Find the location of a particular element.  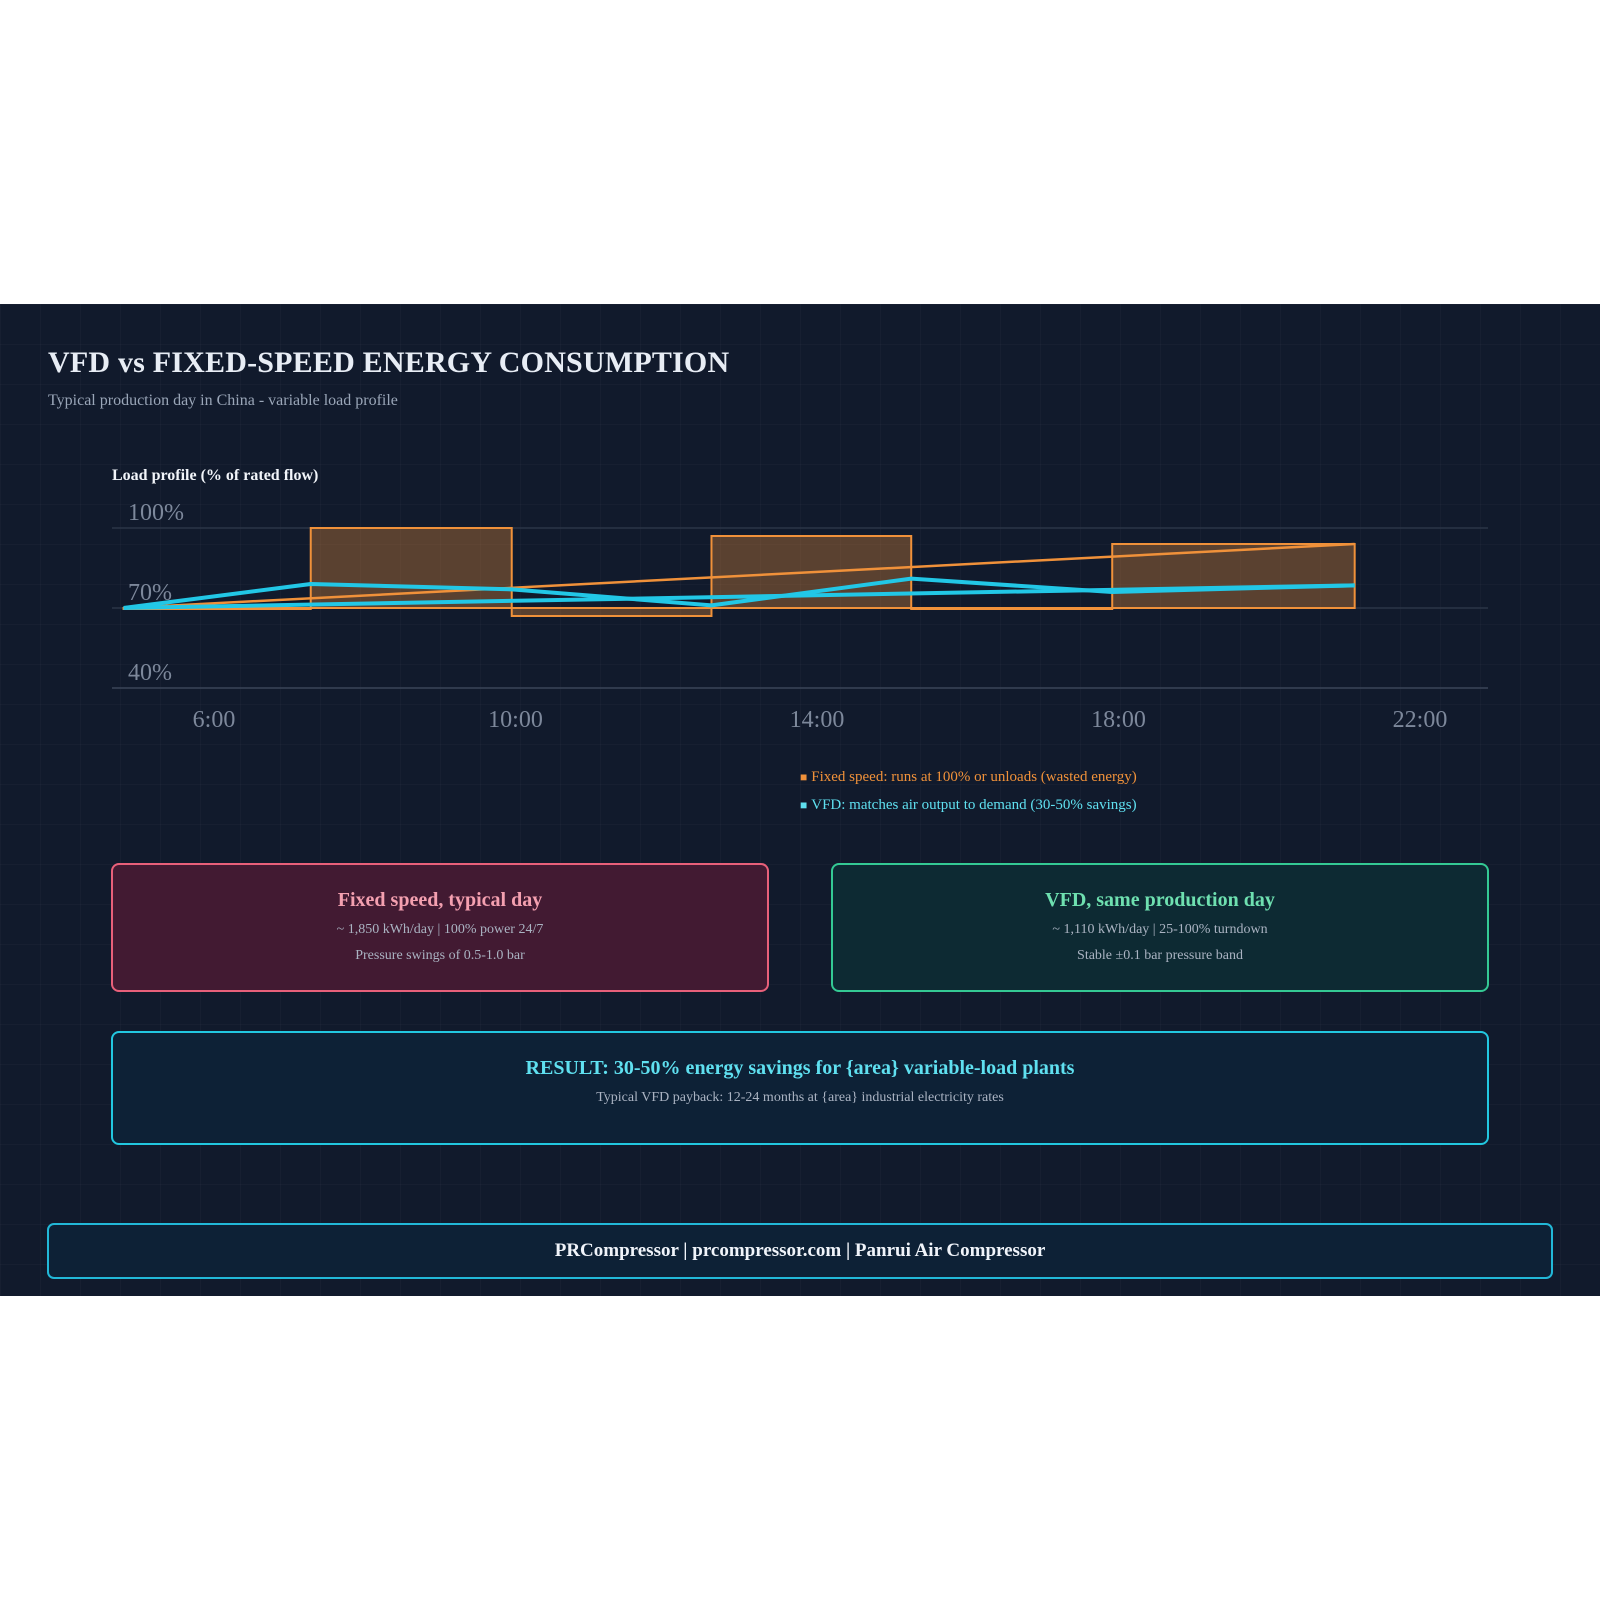

fixed-speed-card-energy: ~ 1,850 kWh/day | 100% power 24/7 is located at coordinates (440, 929).